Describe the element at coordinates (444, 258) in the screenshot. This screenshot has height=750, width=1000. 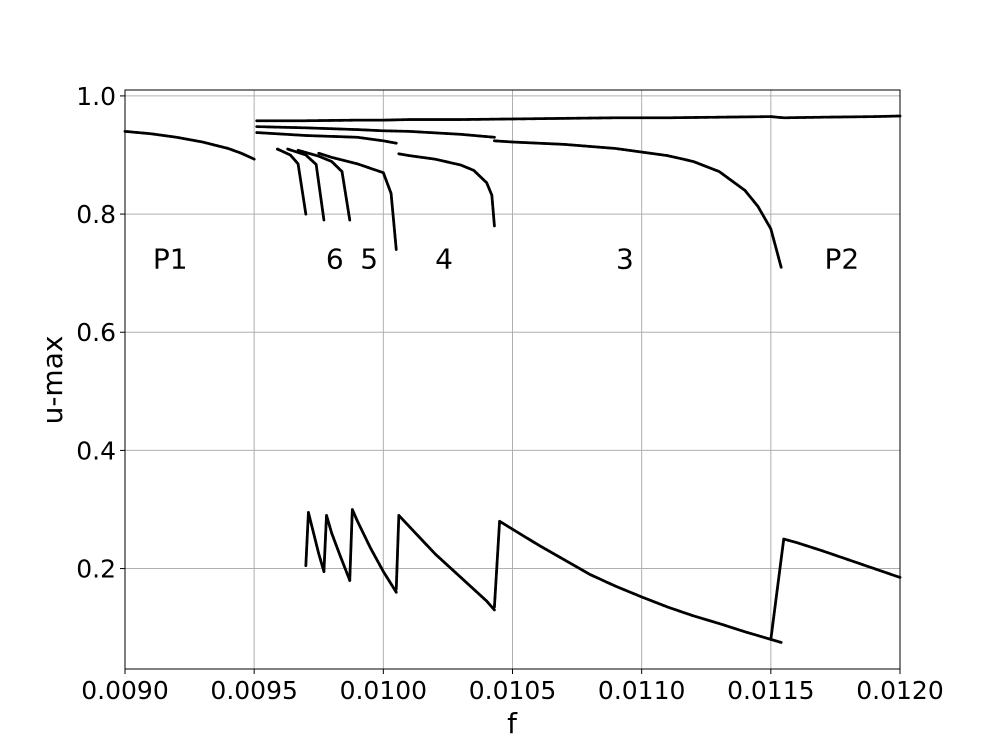
I see `region-label: 4` at that location.